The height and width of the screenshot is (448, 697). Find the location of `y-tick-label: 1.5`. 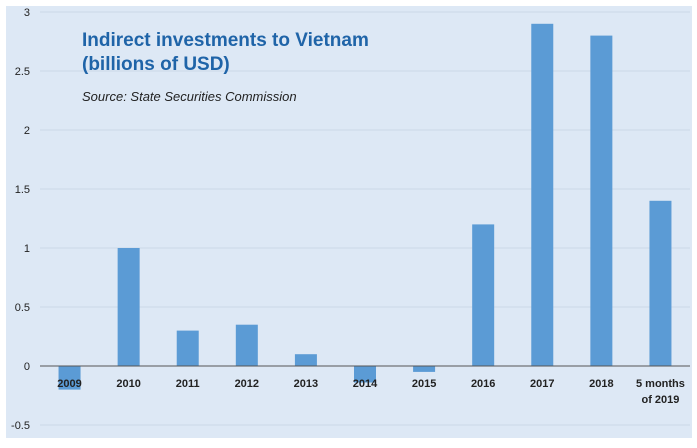

y-tick-label: 1.5 is located at coordinates (22, 190).